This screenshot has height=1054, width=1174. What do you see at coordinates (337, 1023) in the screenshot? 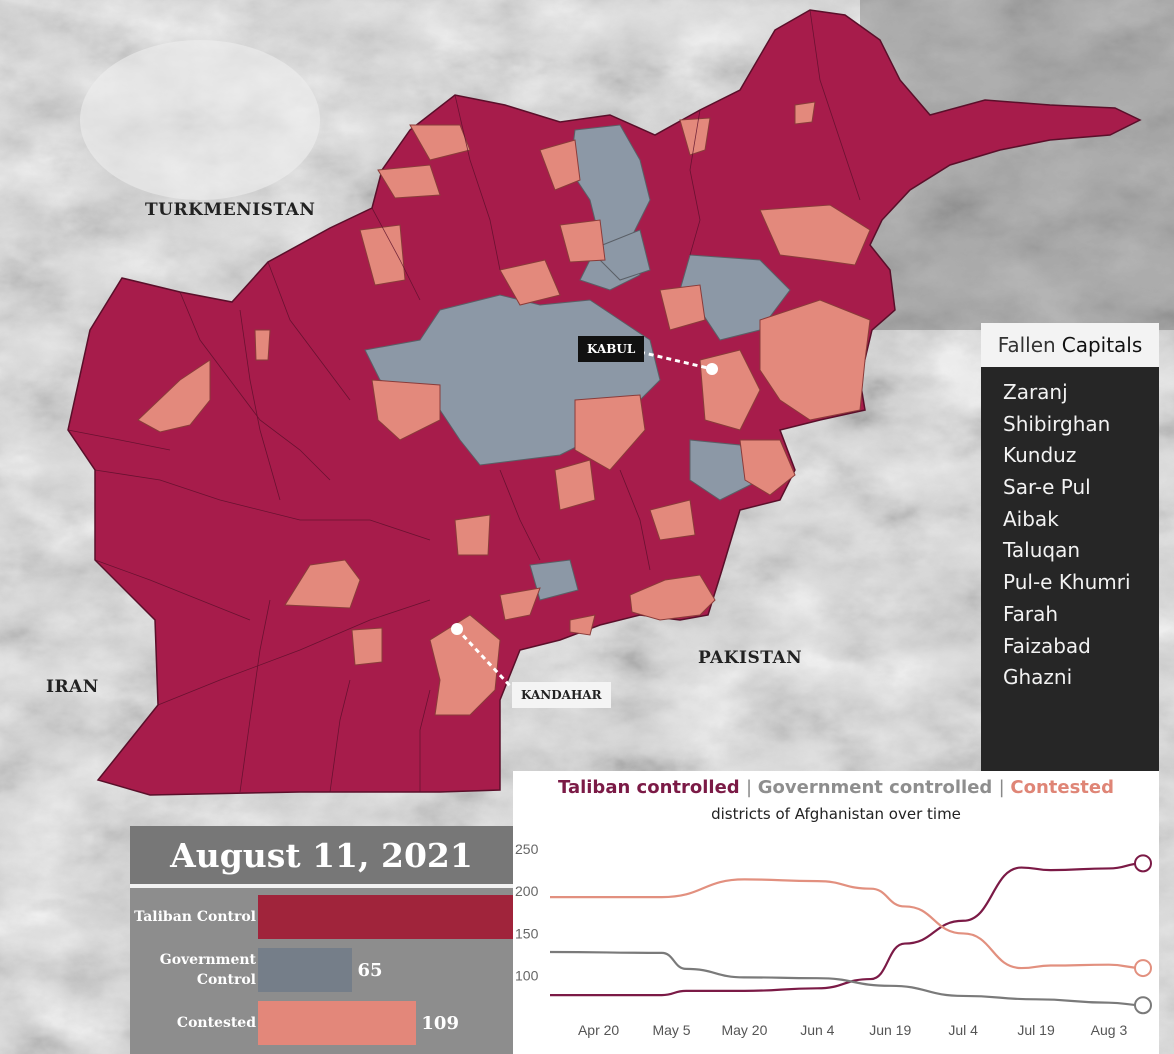
I see `summary-bar-contested` at bounding box center [337, 1023].